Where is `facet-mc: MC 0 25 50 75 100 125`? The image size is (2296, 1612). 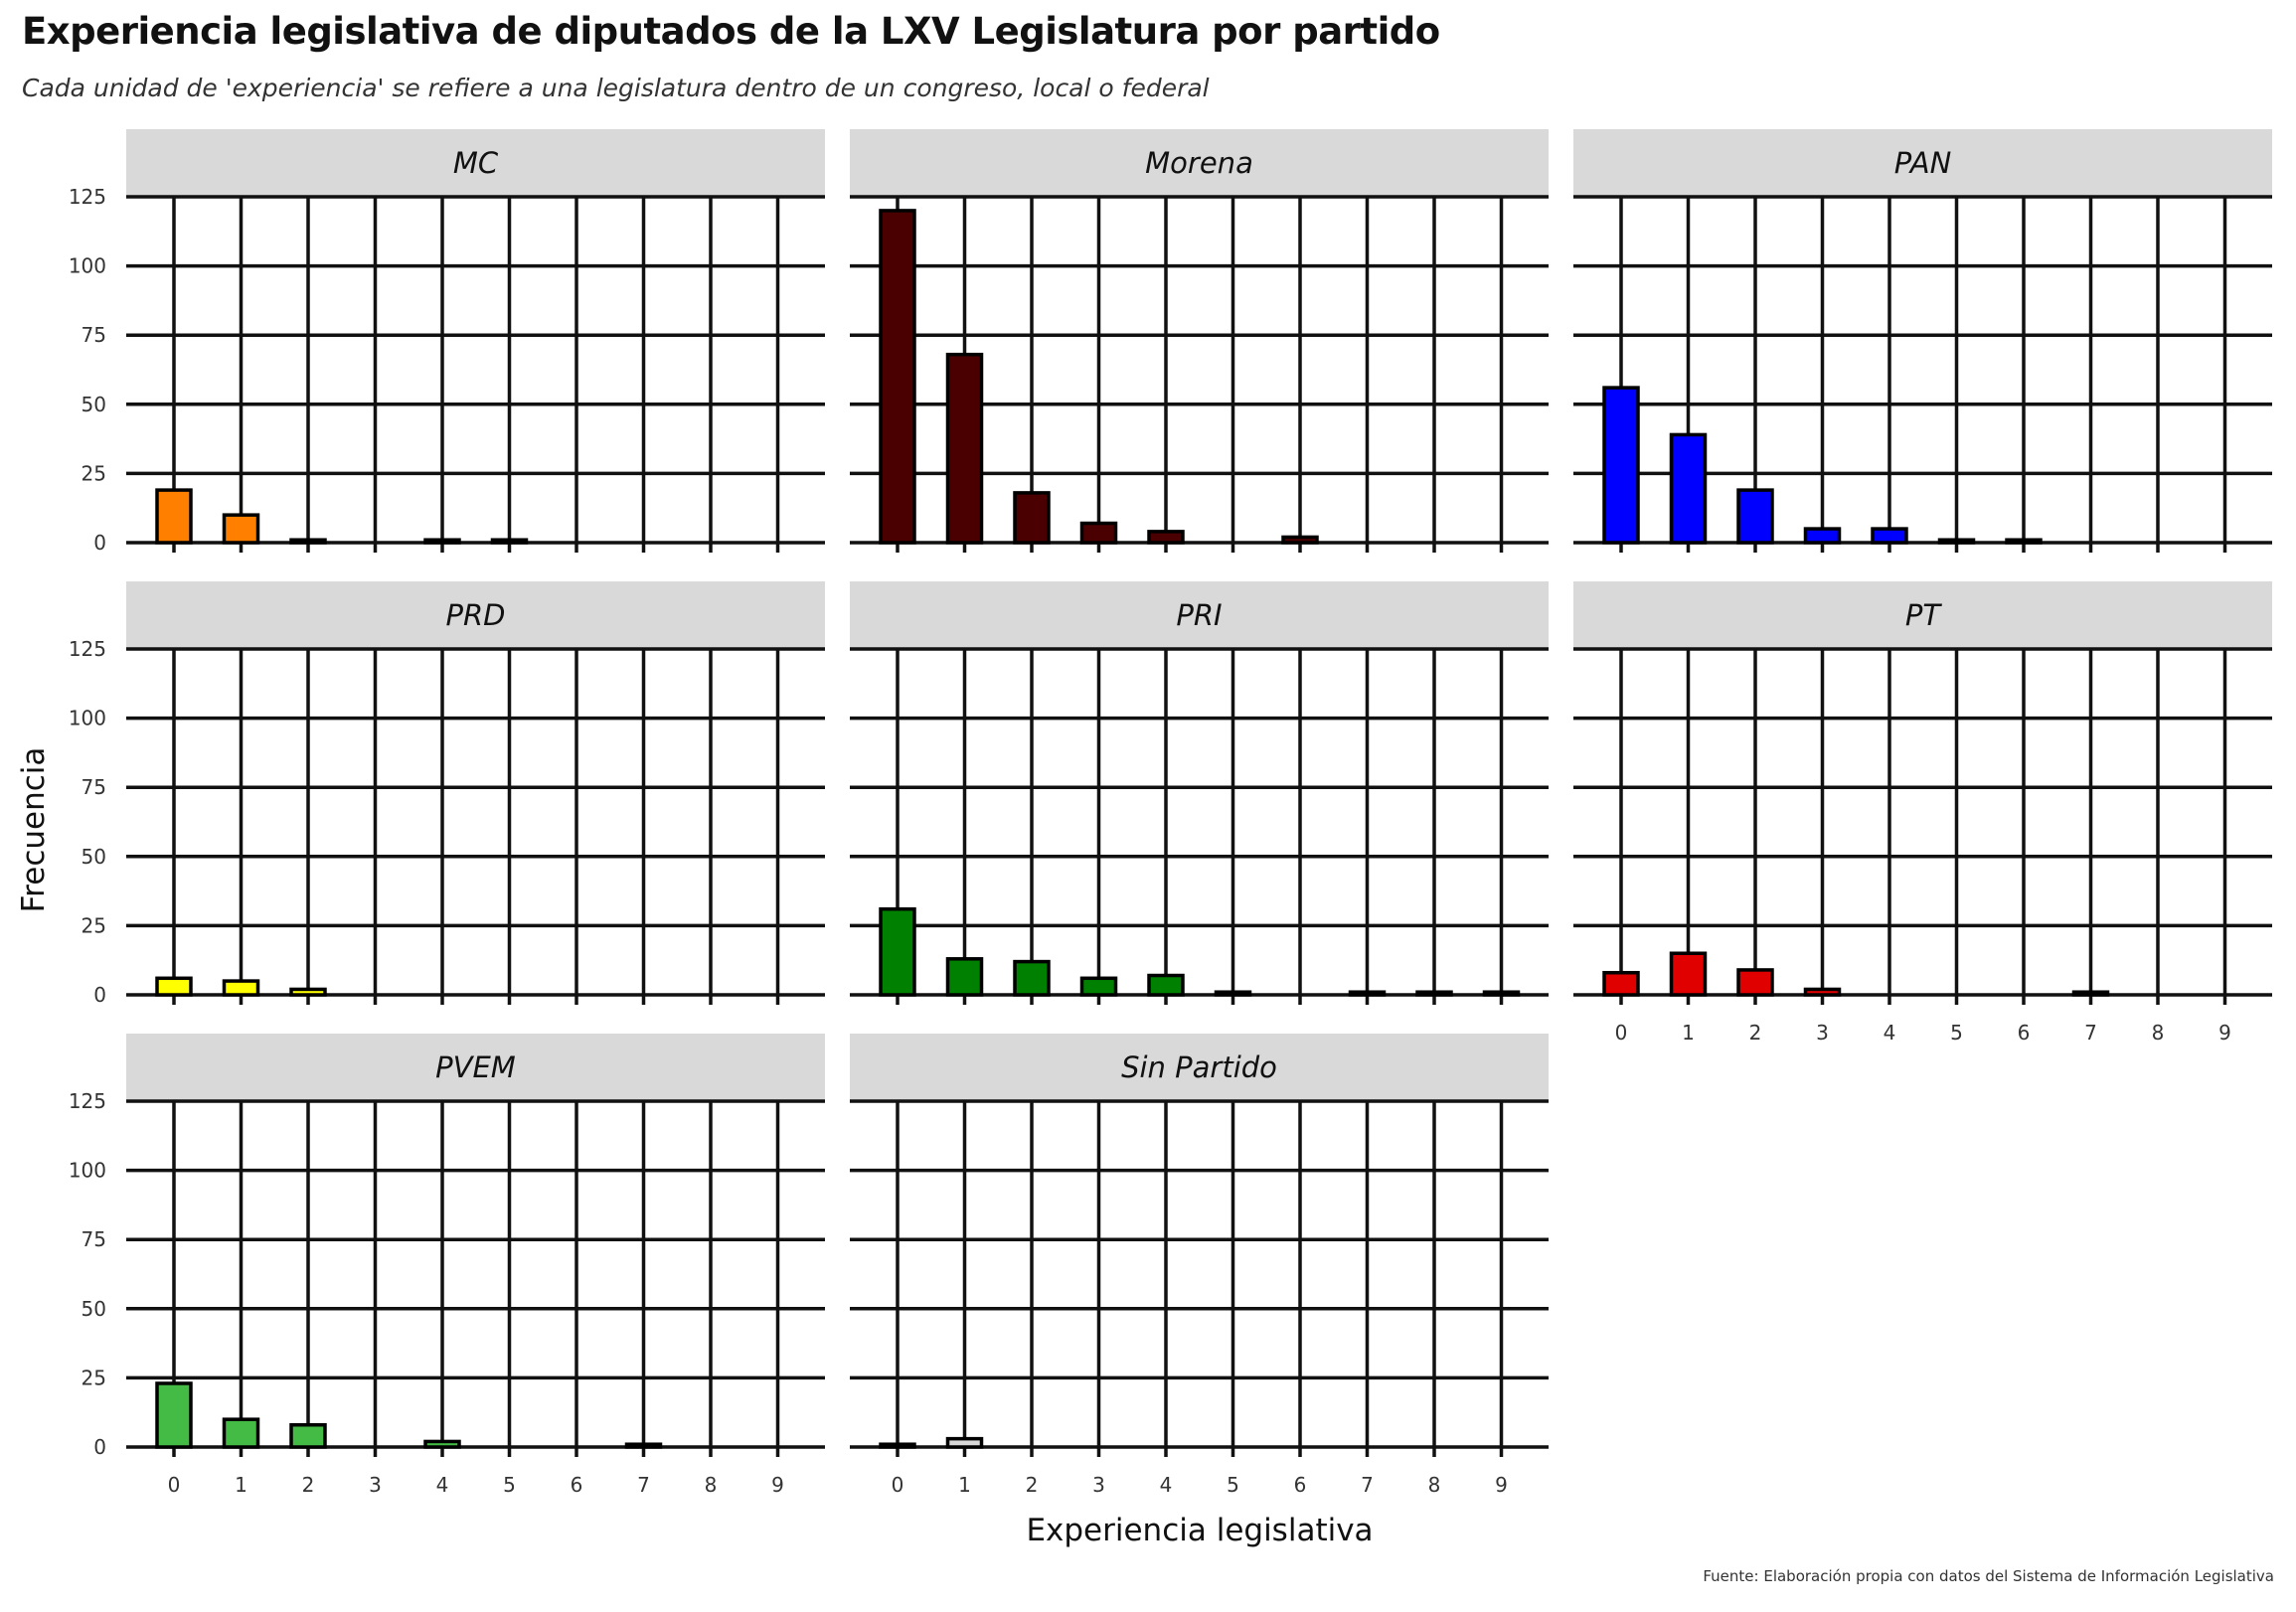 facet-mc: MC 0 25 50 75 100 125 is located at coordinates (447, 342).